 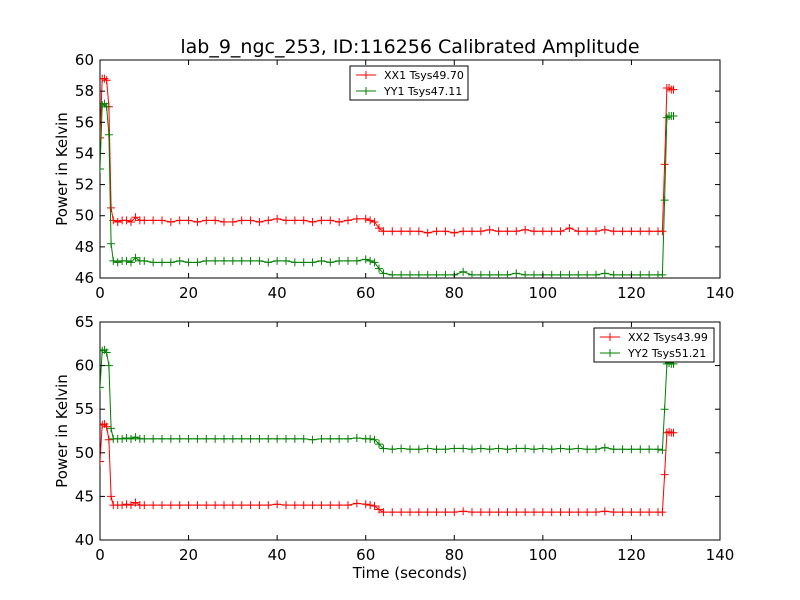 I want to click on y-tick-label: 40, so click(x=84, y=540).